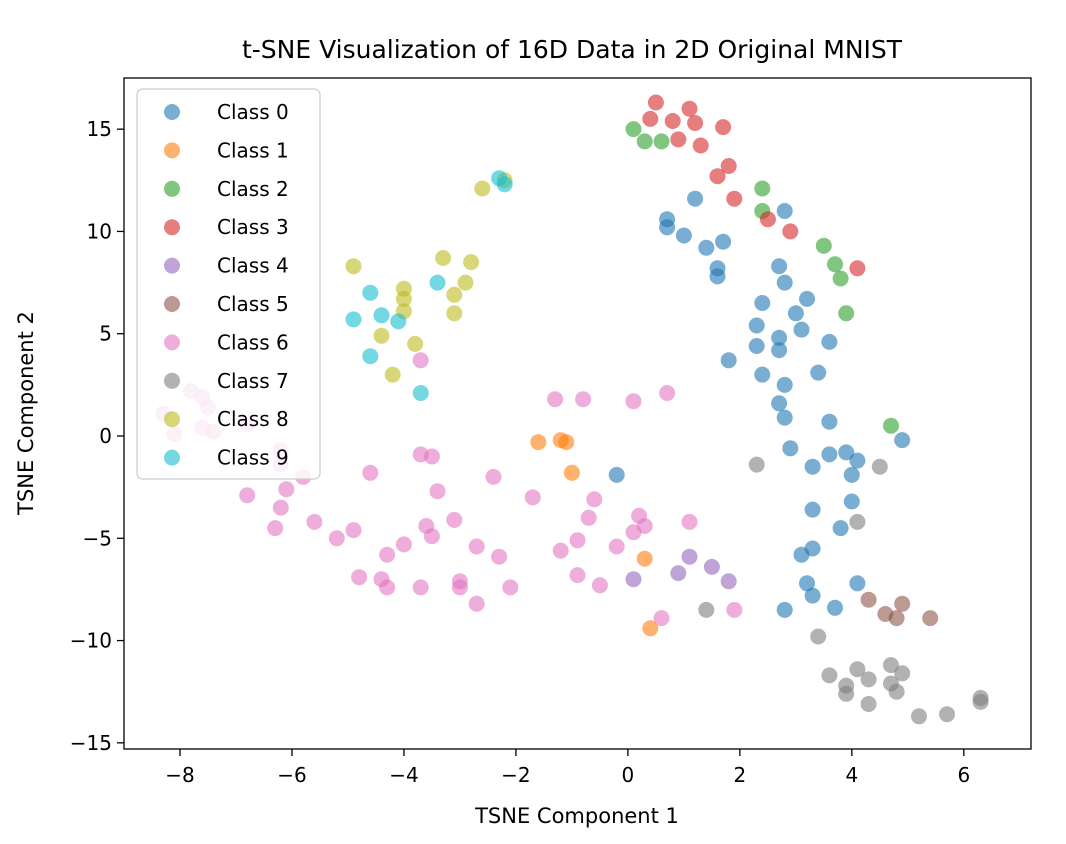  I want to click on legend-label: Class 6, so click(253, 342).